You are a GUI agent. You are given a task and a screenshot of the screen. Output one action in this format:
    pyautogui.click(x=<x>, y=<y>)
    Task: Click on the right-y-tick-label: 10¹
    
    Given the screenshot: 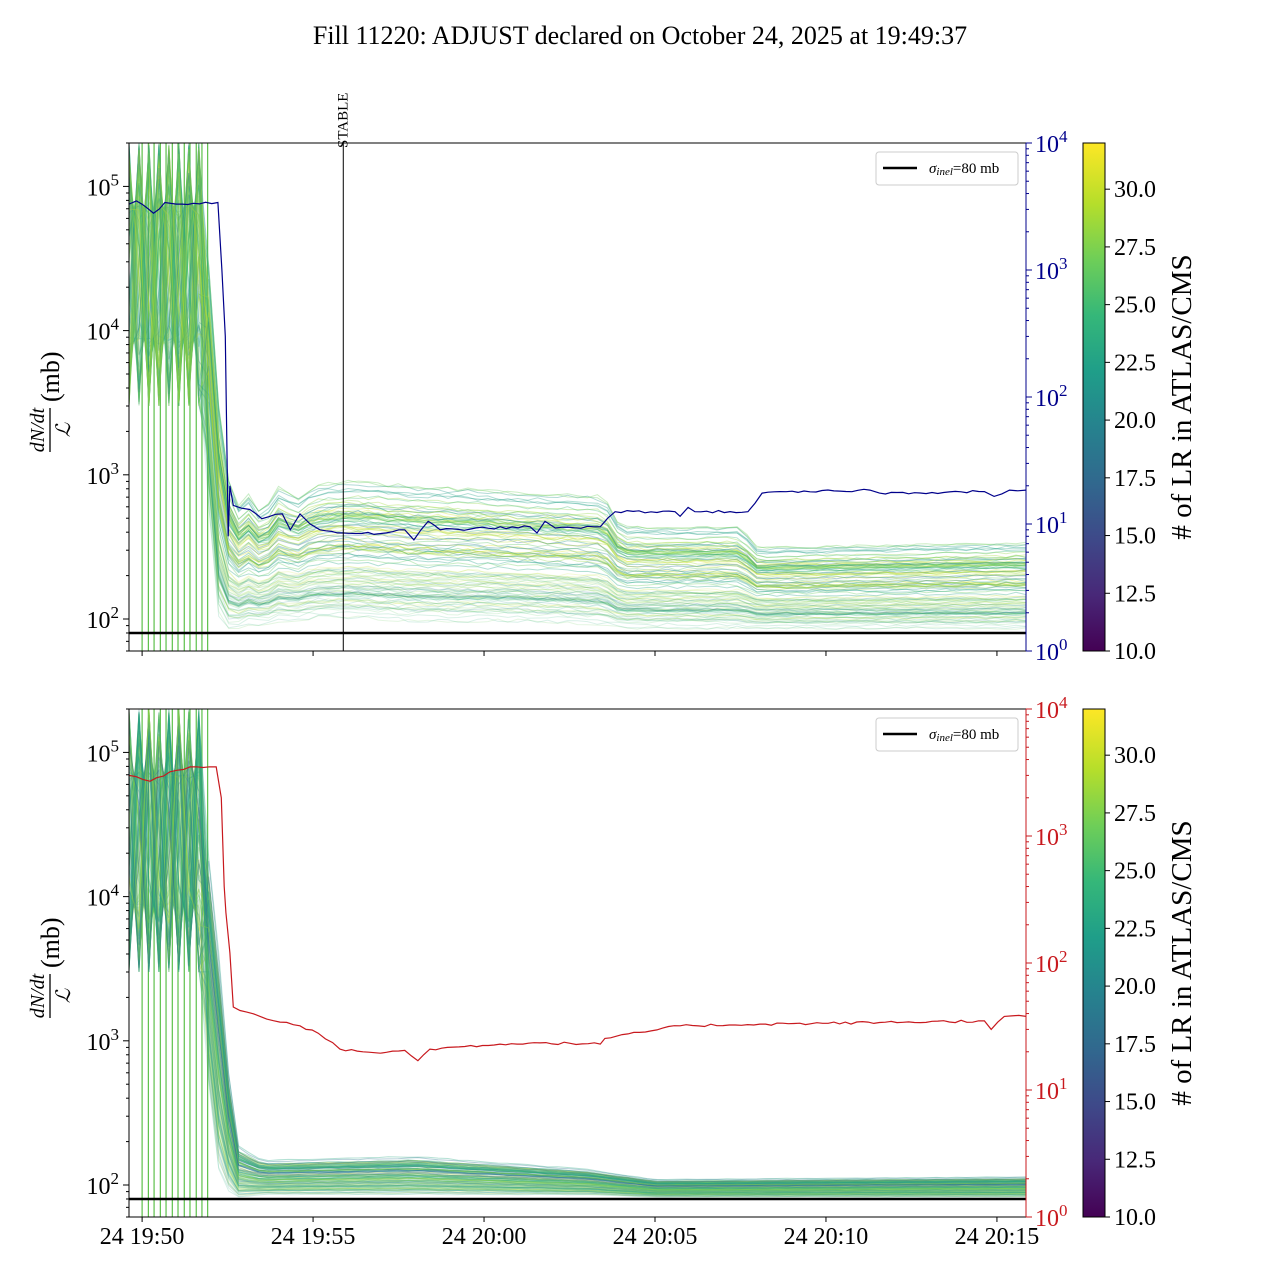 What is the action you would take?
    pyautogui.click(x=1051, y=1089)
    